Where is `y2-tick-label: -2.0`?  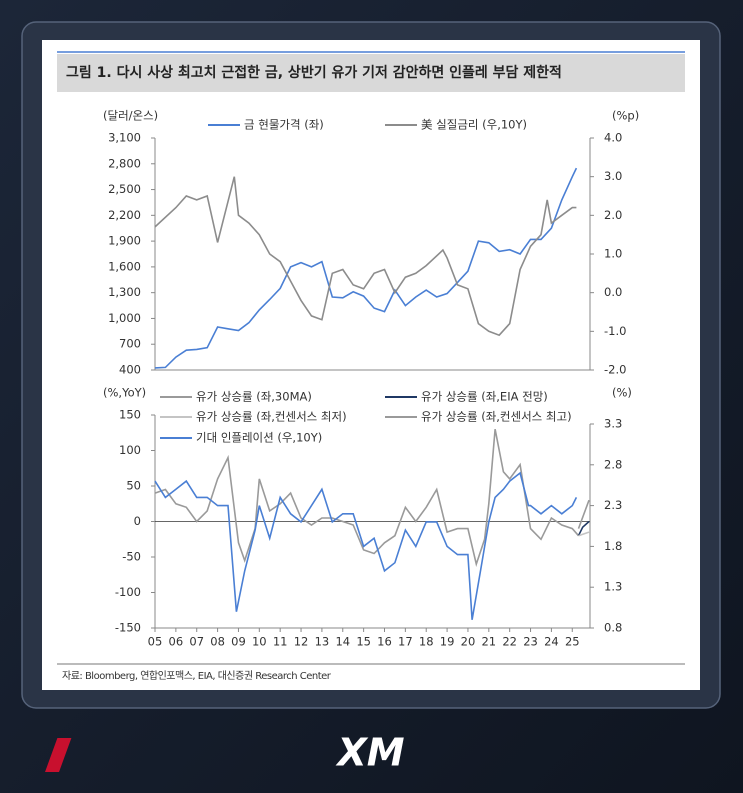
y2-tick-label: -2.0 is located at coordinates (615, 370).